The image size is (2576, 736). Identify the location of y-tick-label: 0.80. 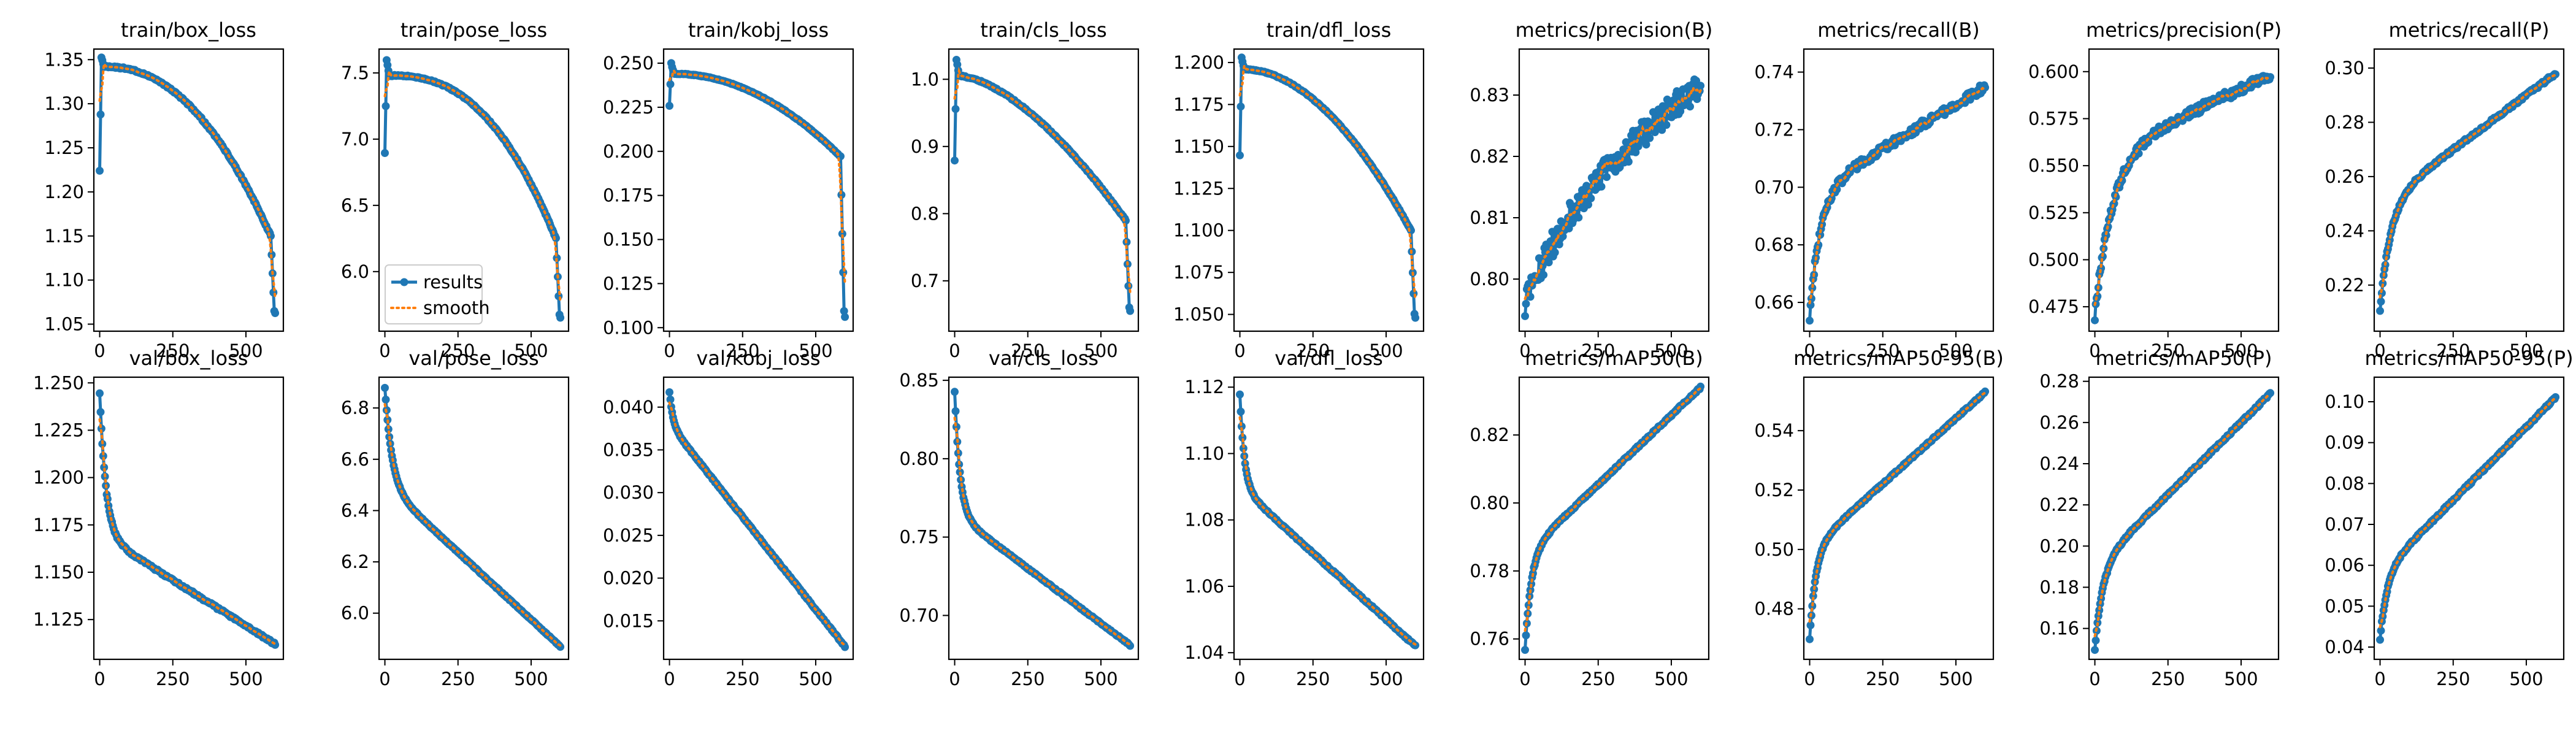
(919, 458).